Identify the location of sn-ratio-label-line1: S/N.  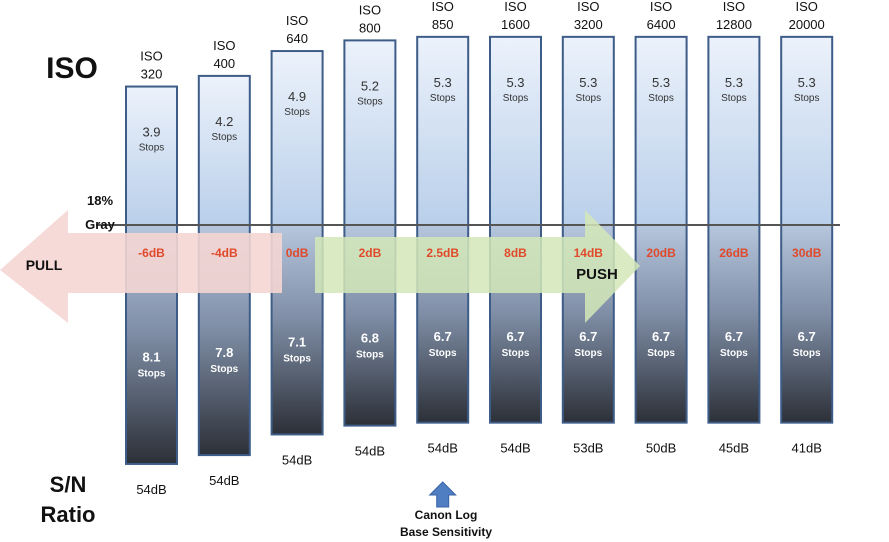
(68, 484).